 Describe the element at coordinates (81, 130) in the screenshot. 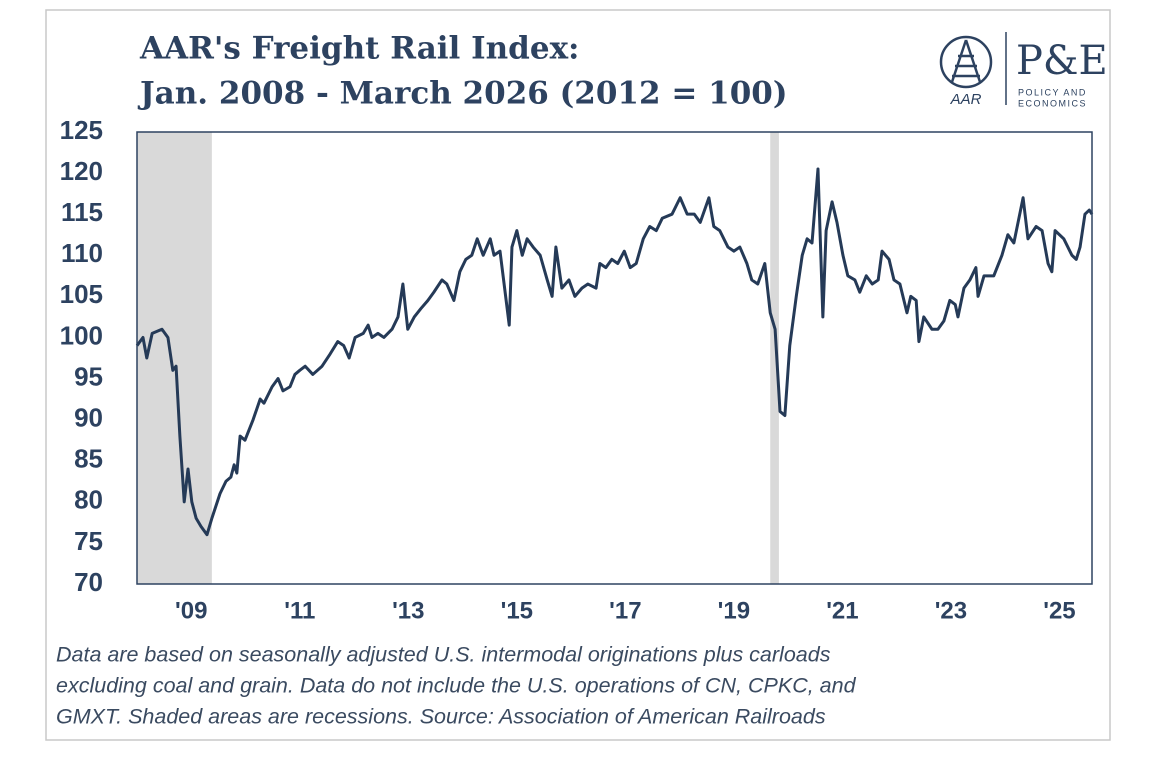

I see `y-tick-label: 125` at that location.